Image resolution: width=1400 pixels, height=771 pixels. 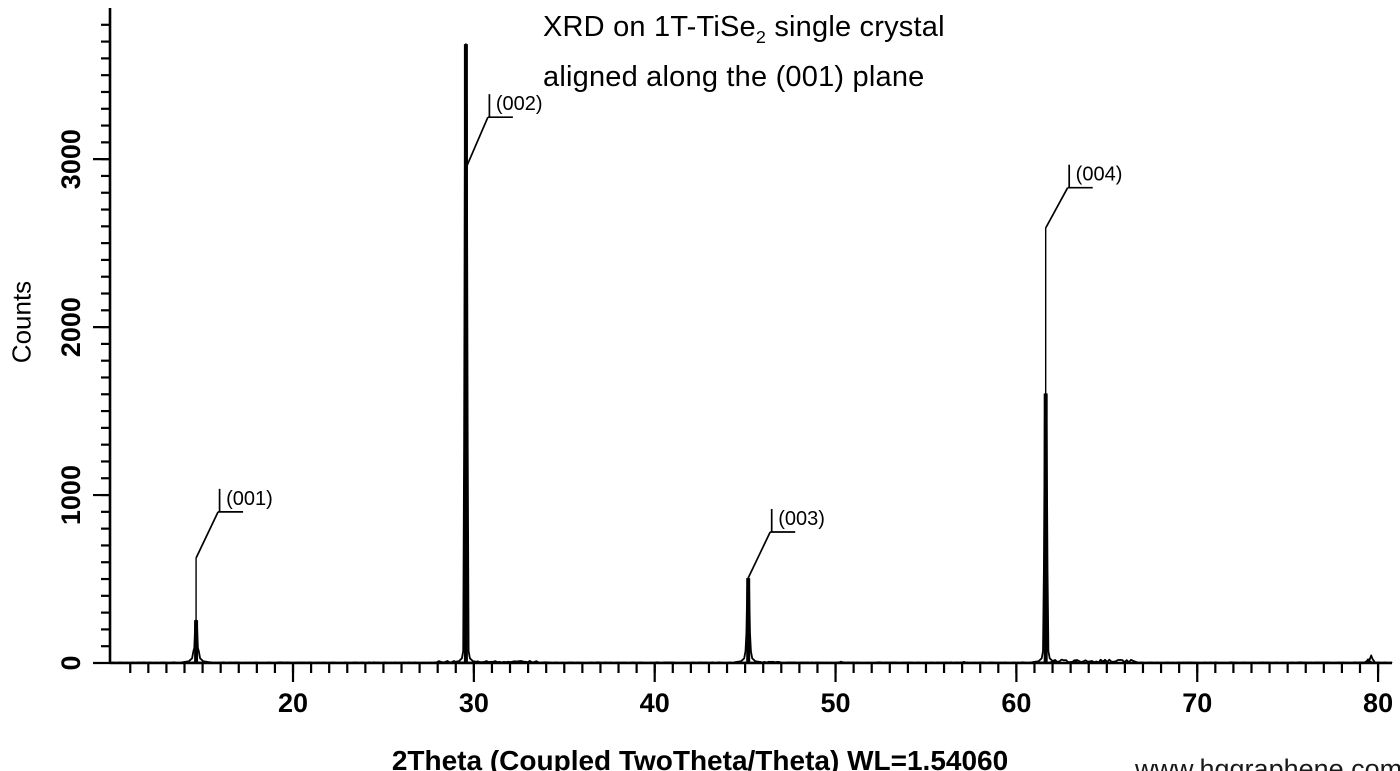 I want to click on y-tick-label: 3000, so click(x=71, y=159).